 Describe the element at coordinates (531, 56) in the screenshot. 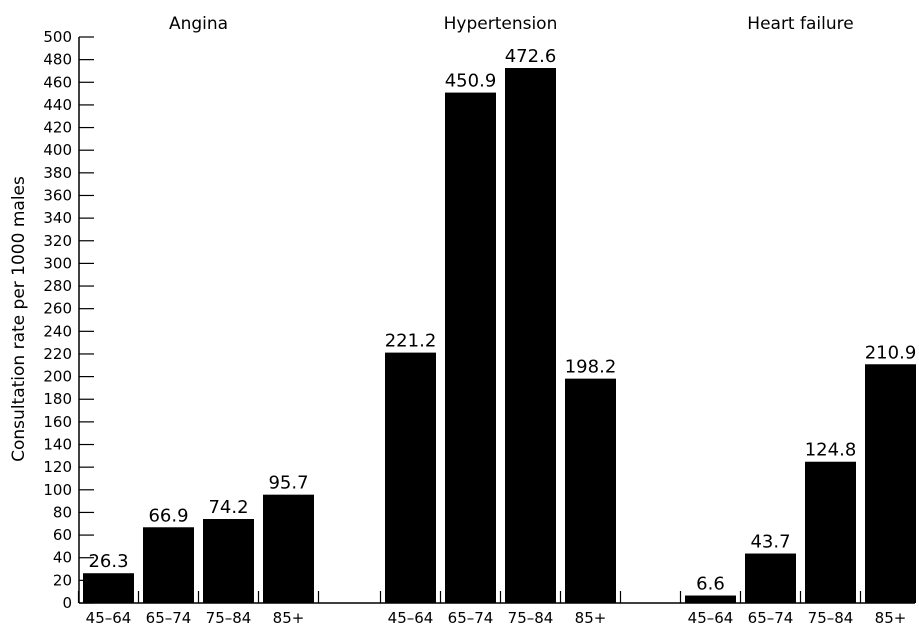

I see `data-label: 472.6` at that location.